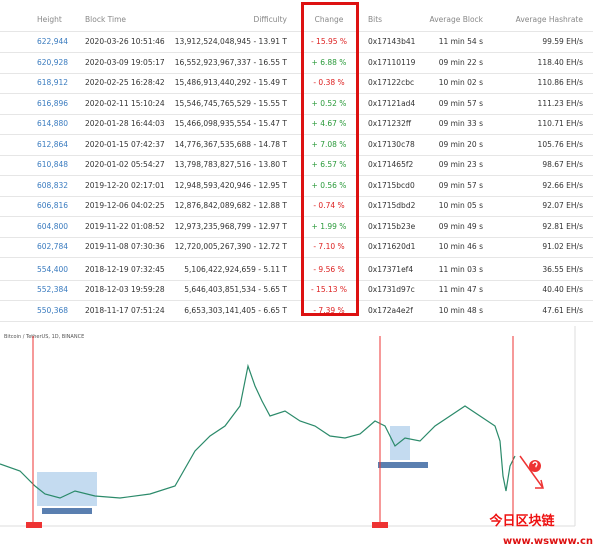 The image size is (593, 551). What do you see at coordinates (125, 123) in the screenshot?
I see `block-time: 2020-01-28 16:44:03` at bounding box center [125, 123].